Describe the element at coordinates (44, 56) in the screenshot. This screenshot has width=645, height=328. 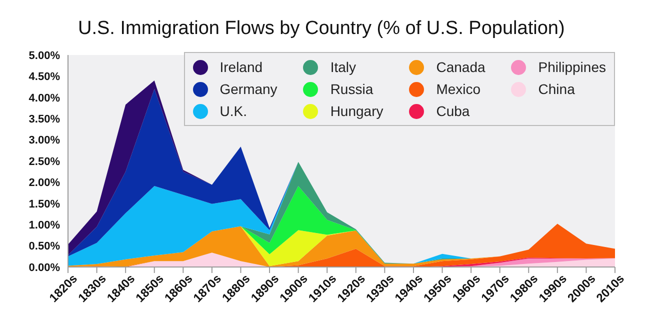
I see `y-tick-label: 5.00%` at that location.